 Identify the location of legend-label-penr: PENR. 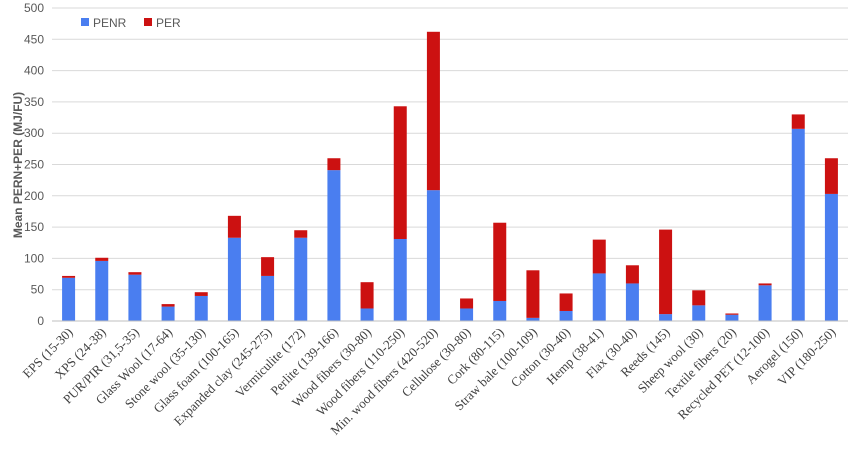
(110, 23).